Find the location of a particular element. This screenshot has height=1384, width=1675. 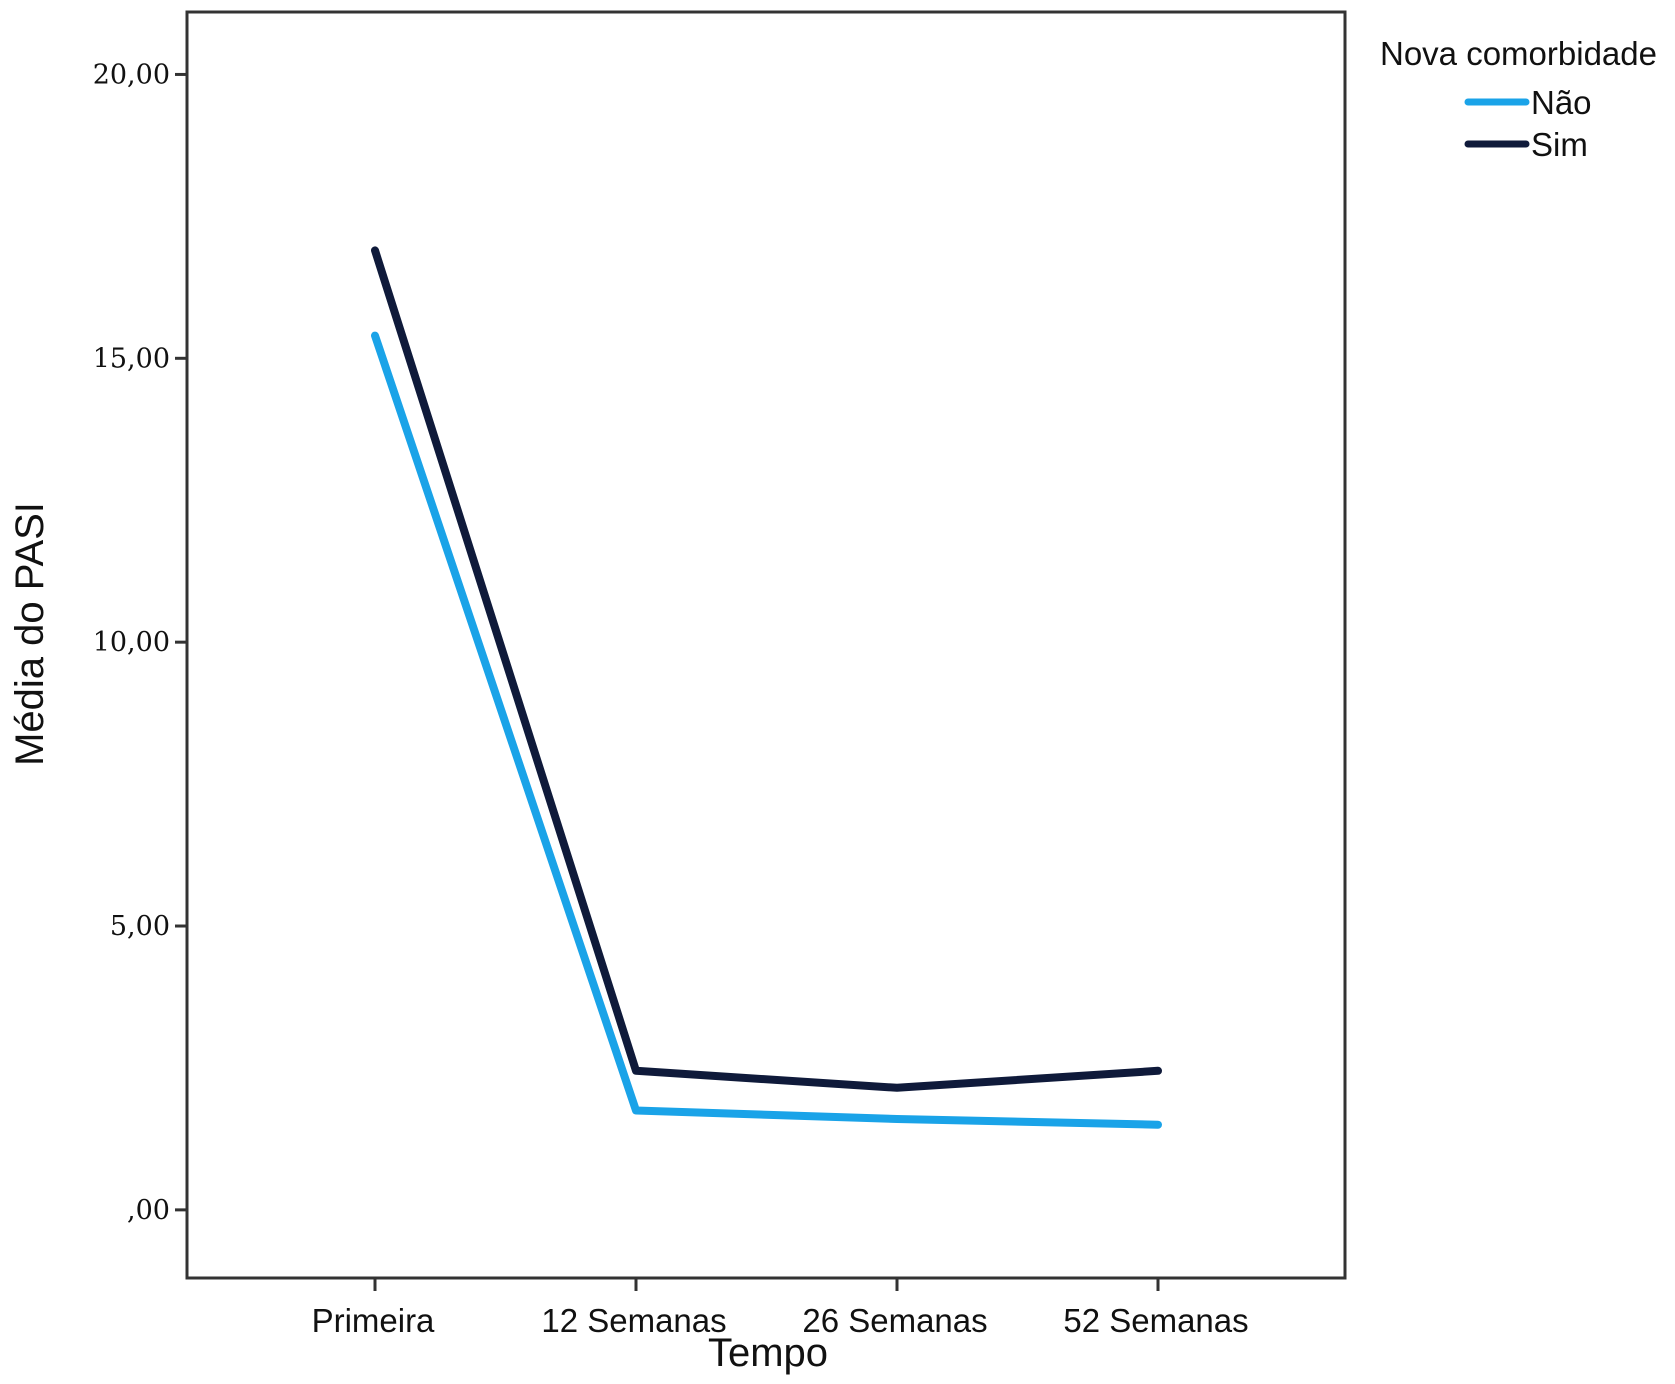

legend-items: Não Sim is located at coordinates (1528, 123).